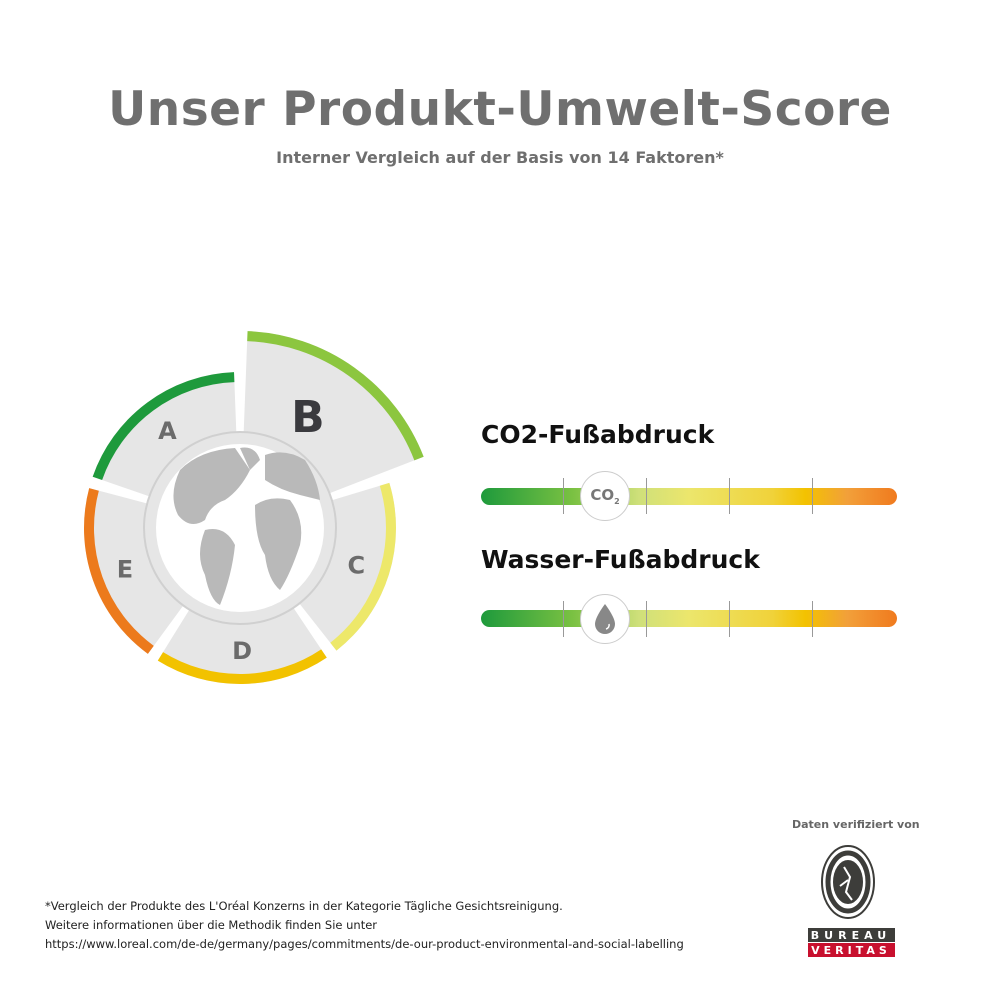 The width and height of the screenshot is (1000, 1000). What do you see at coordinates (167, 431) in the screenshot?
I see `grade-label-a: A` at bounding box center [167, 431].